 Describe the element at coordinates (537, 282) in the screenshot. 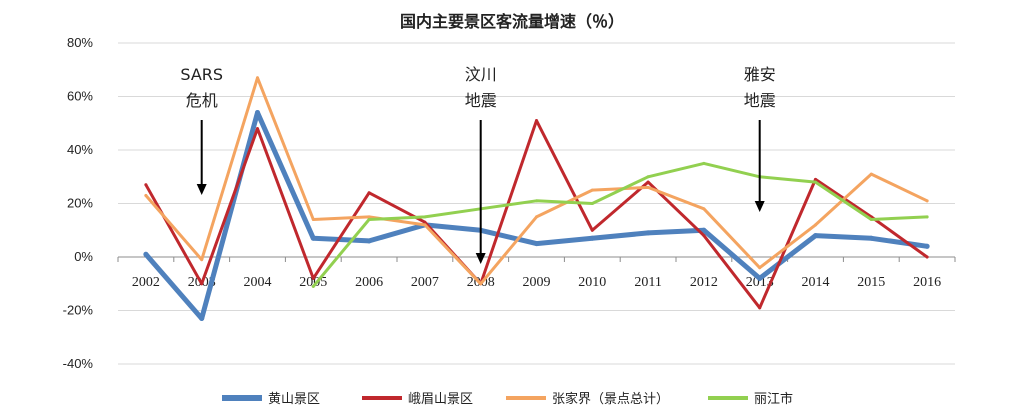

I see `x-tick-label: 2009` at that location.